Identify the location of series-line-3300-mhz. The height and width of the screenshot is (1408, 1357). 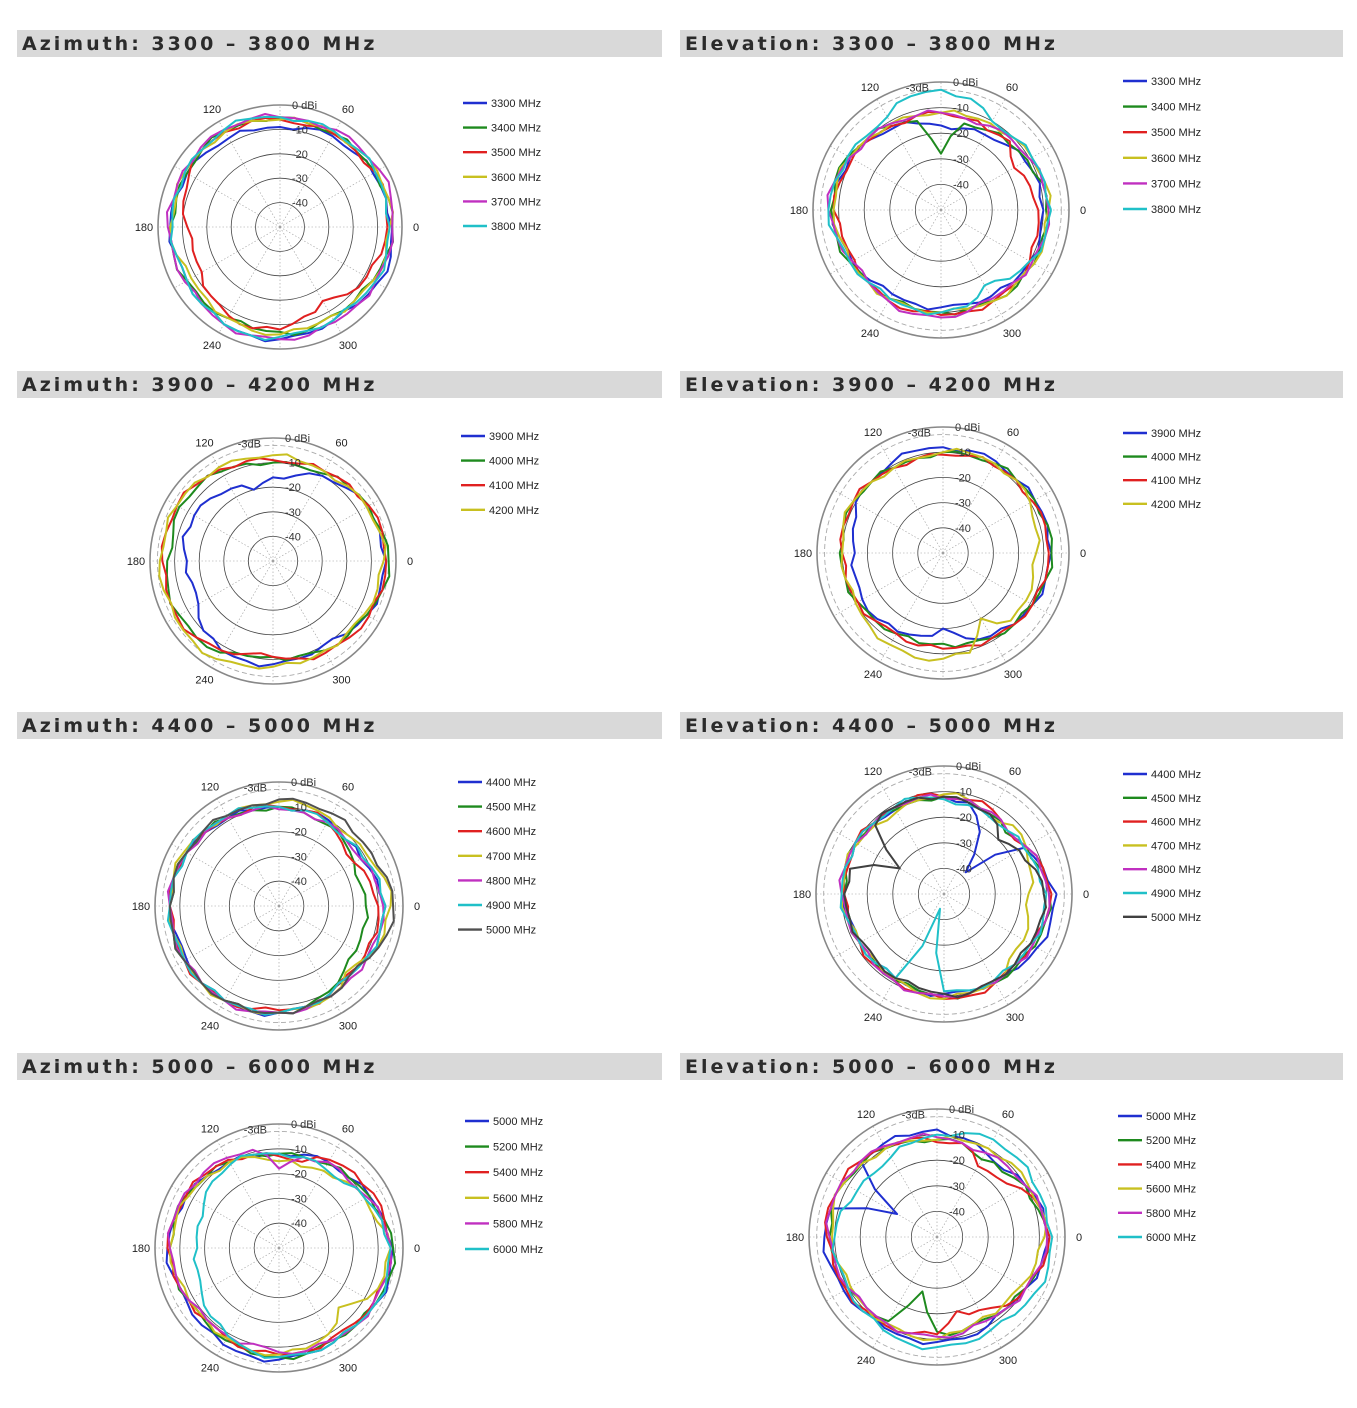
(281, 234).